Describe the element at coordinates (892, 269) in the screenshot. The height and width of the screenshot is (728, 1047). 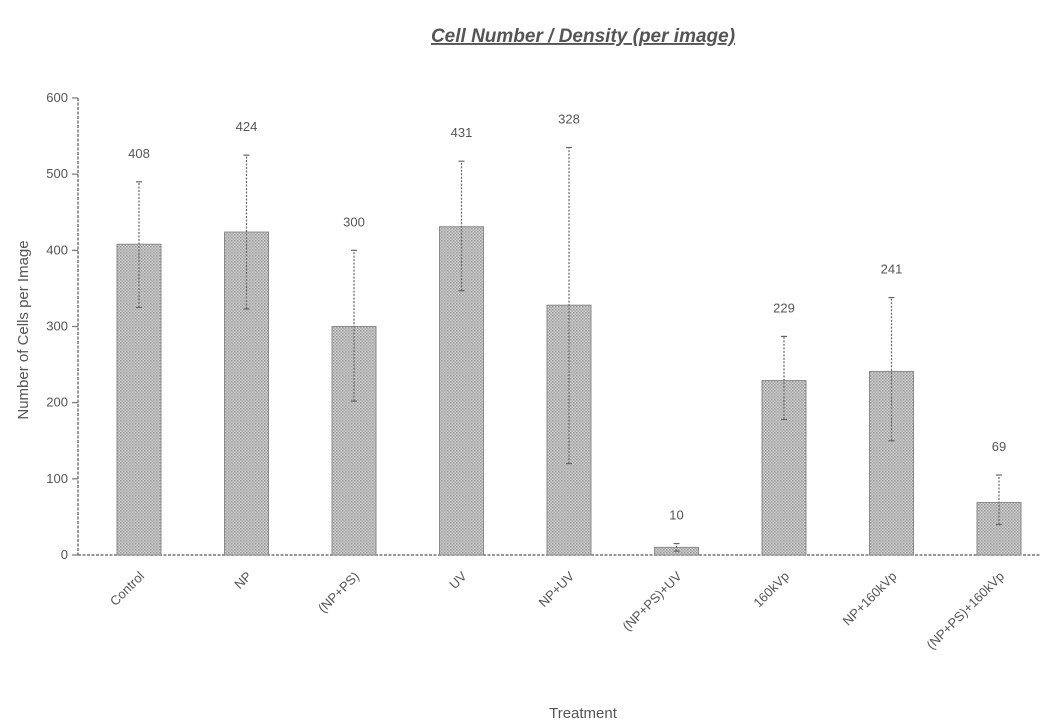
I see `data-label: 241` at that location.